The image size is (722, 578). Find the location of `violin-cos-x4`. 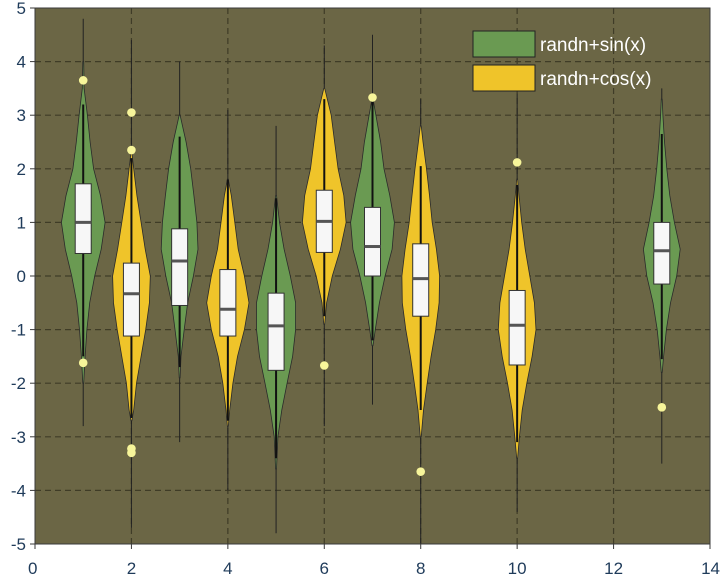

violin-cos-x4 is located at coordinates (228, 300).